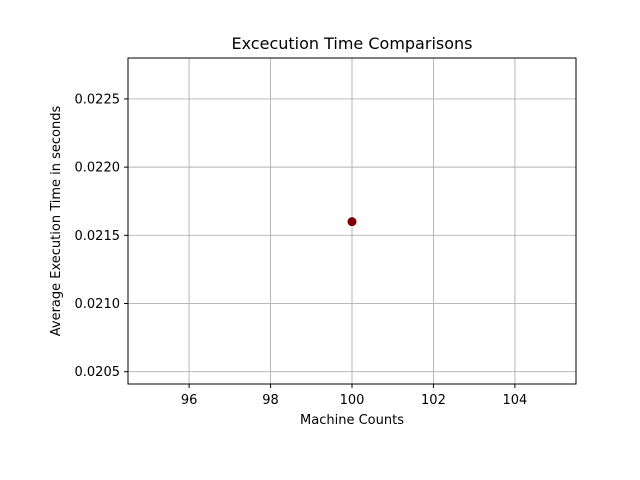 This screenshot has width=640, height=480. Describe the element at coordinates (270, 400) in the screenshot. I see `x-tick-label: 98` at that location.